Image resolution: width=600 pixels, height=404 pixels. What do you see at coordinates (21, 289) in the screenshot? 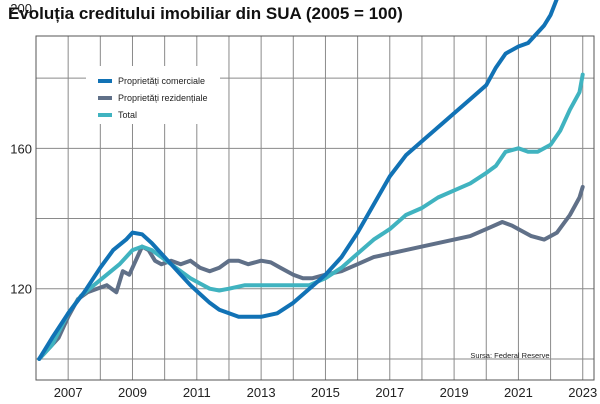
I see `y-tick-label: 120` at bounding box center [21, 289].